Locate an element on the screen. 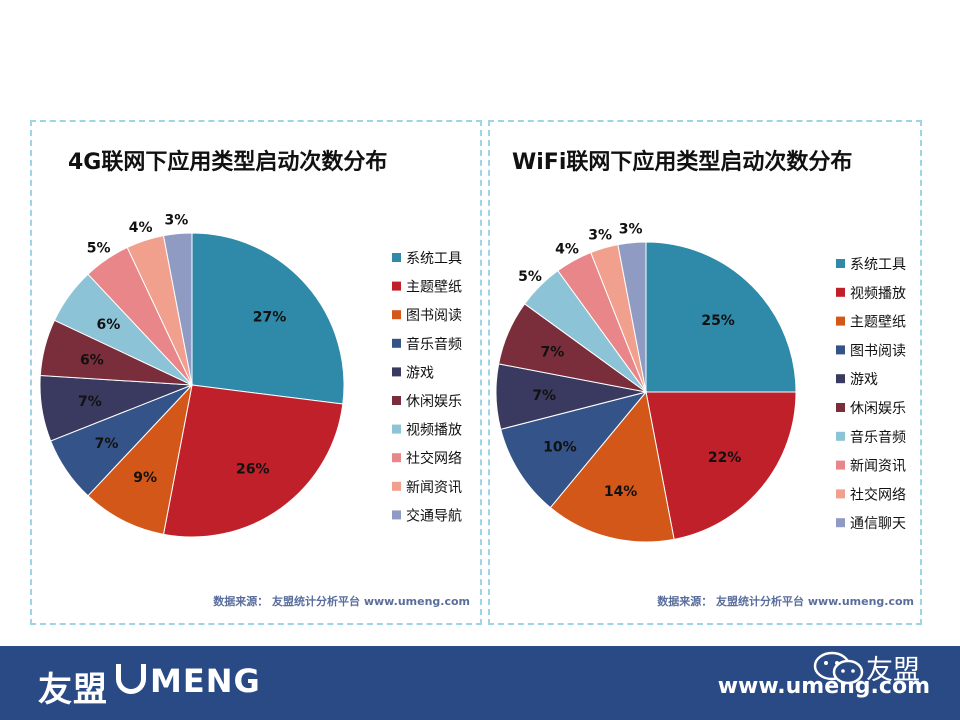  footer-logo-cn: 友盟 is located at coordinates (73, 690).